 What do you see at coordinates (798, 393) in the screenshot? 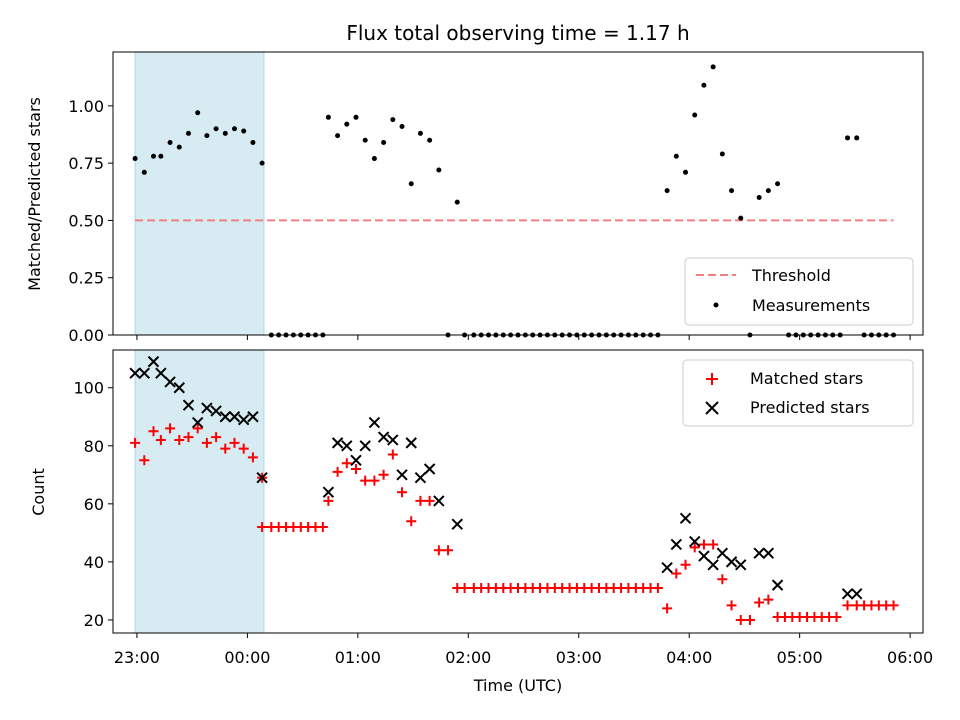
I see `bottom-legend: Matched stars Predicted stars` at bounding box center [798, 393].